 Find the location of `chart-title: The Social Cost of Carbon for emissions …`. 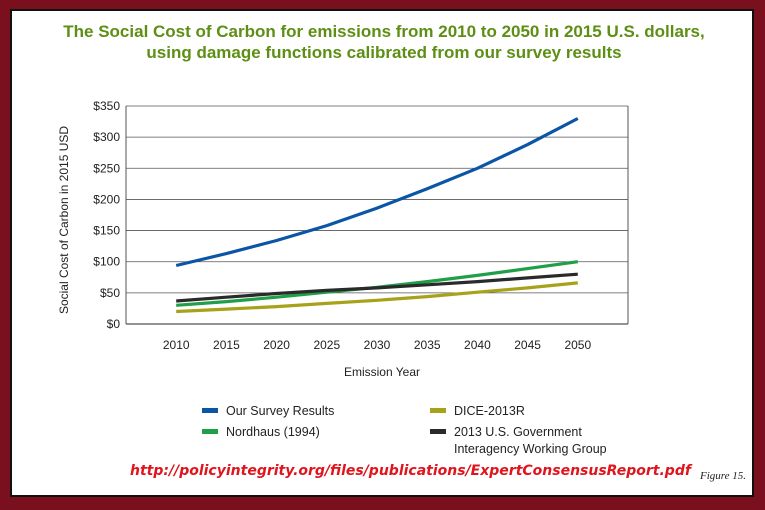

chart-title: The Social Cost of Carbon for emissions … is located at coordinates (384, 42).